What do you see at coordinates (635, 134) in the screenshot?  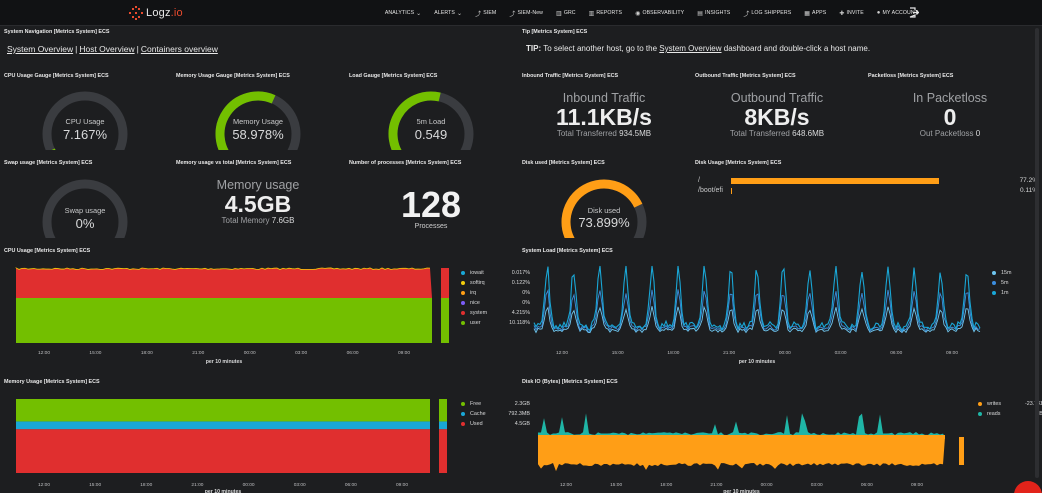 I see `inbound-sub-value: 934.5MB` at bounding box center [635, 134].